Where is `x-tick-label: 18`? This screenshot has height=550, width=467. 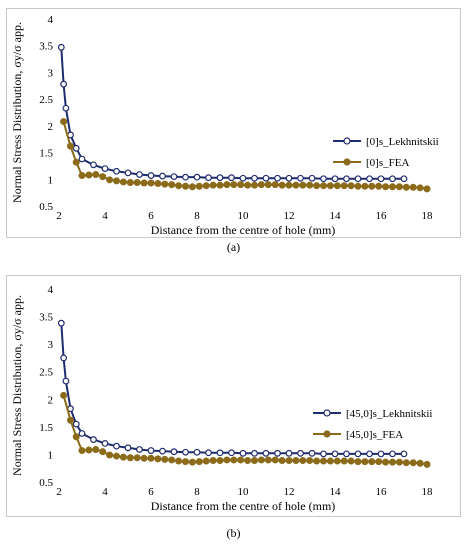 x-tick-label: 18 is located at coordinates (428, 492).